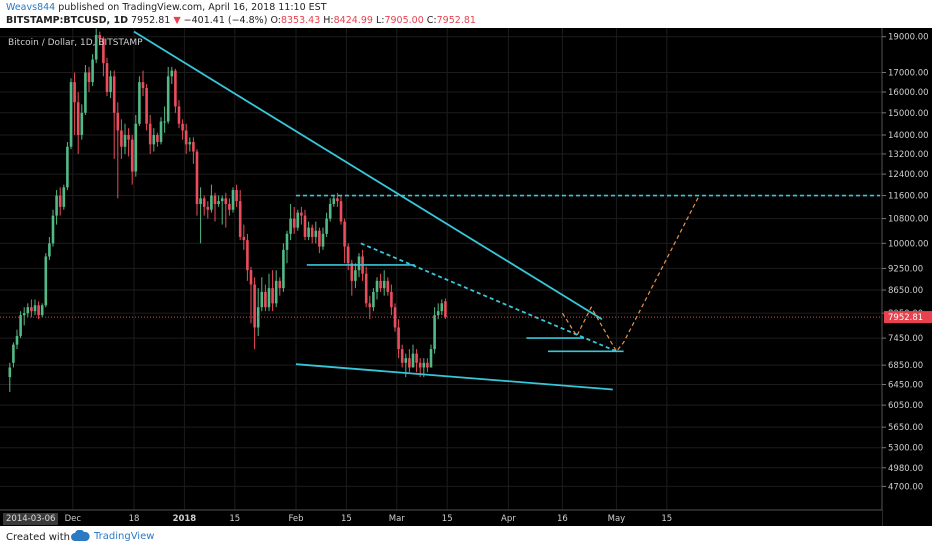  What do you see at coordinates (124, 536) in the screenshot?
I see `brand-name: TradingView` at bounding box center [124, 536].